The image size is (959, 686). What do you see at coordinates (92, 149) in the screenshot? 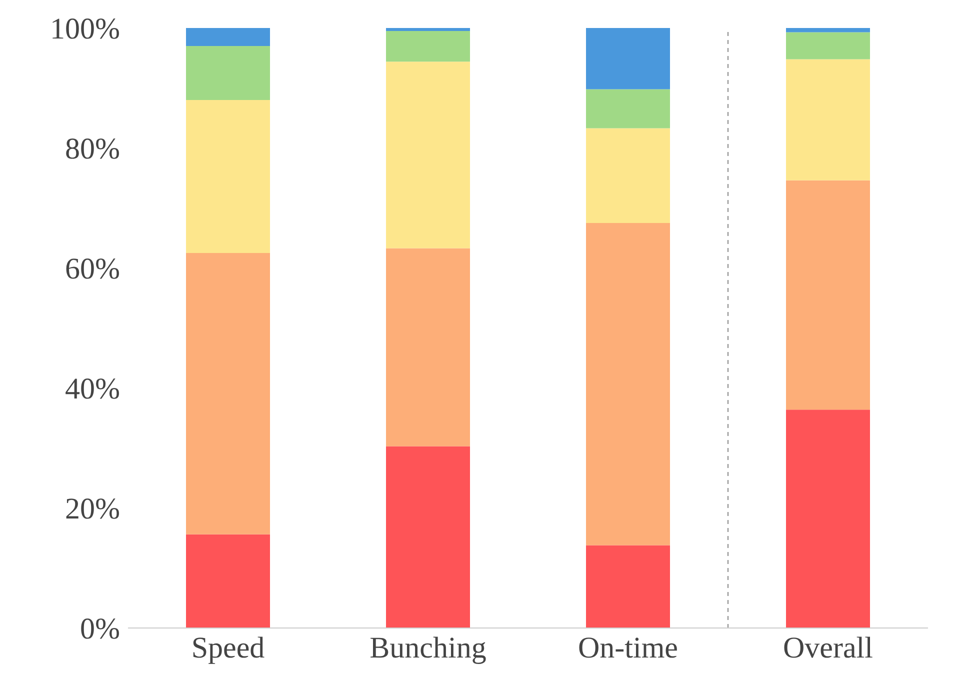
I see `y-tick-label: 80%` at bounding box center [92, 149].